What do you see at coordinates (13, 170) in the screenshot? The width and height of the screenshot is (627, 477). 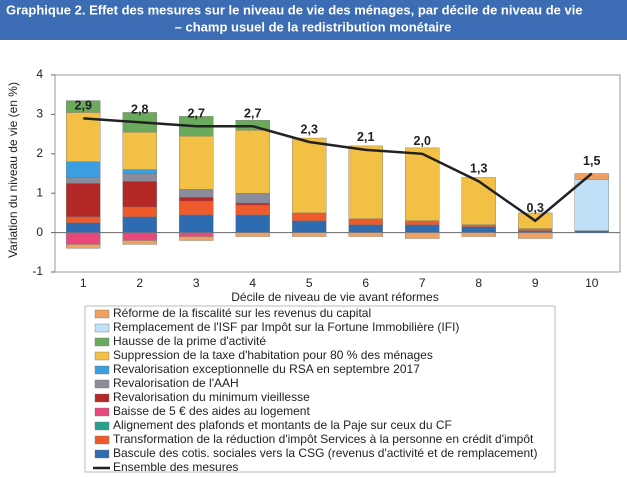 I see `y-axis-label: Variation du niveau de vie (en %)` at bounding box center [13, 170].